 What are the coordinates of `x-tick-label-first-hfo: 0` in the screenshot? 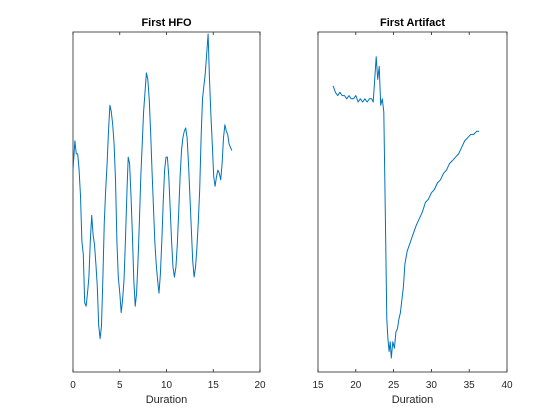 It's located at (73, 385).